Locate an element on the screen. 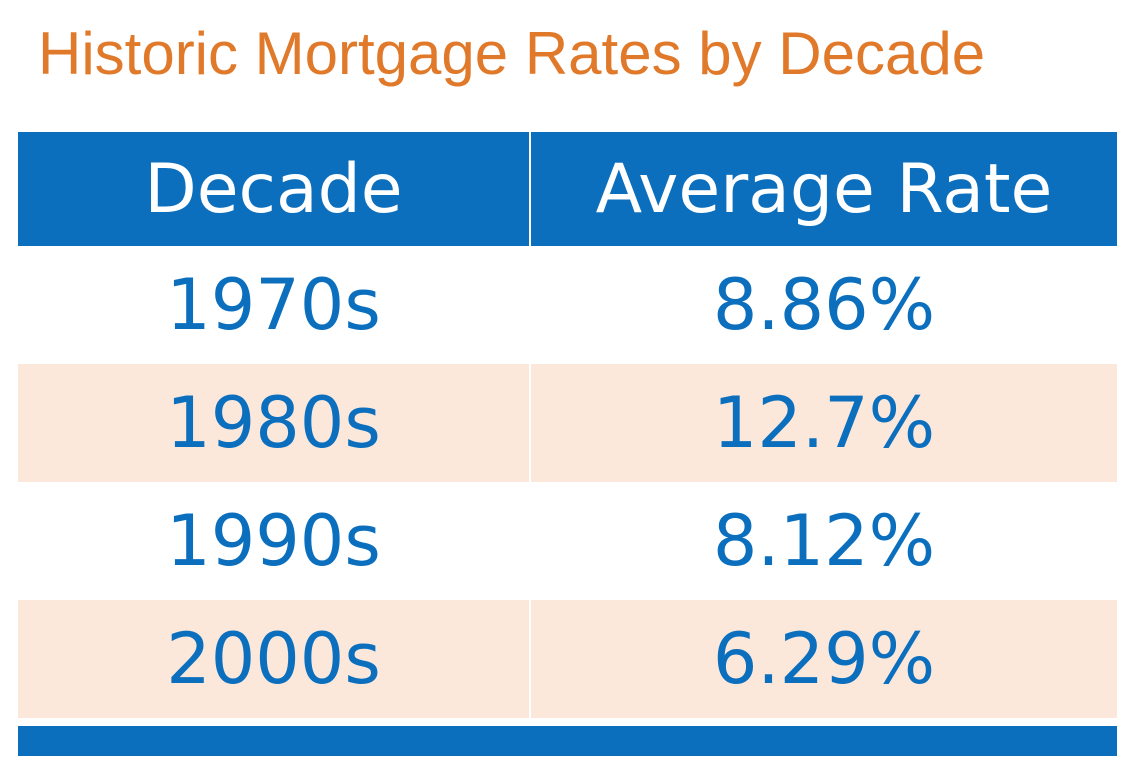 The image size is (1133, 776). decade-cell: 1980s is located at coordinates (274, 423).